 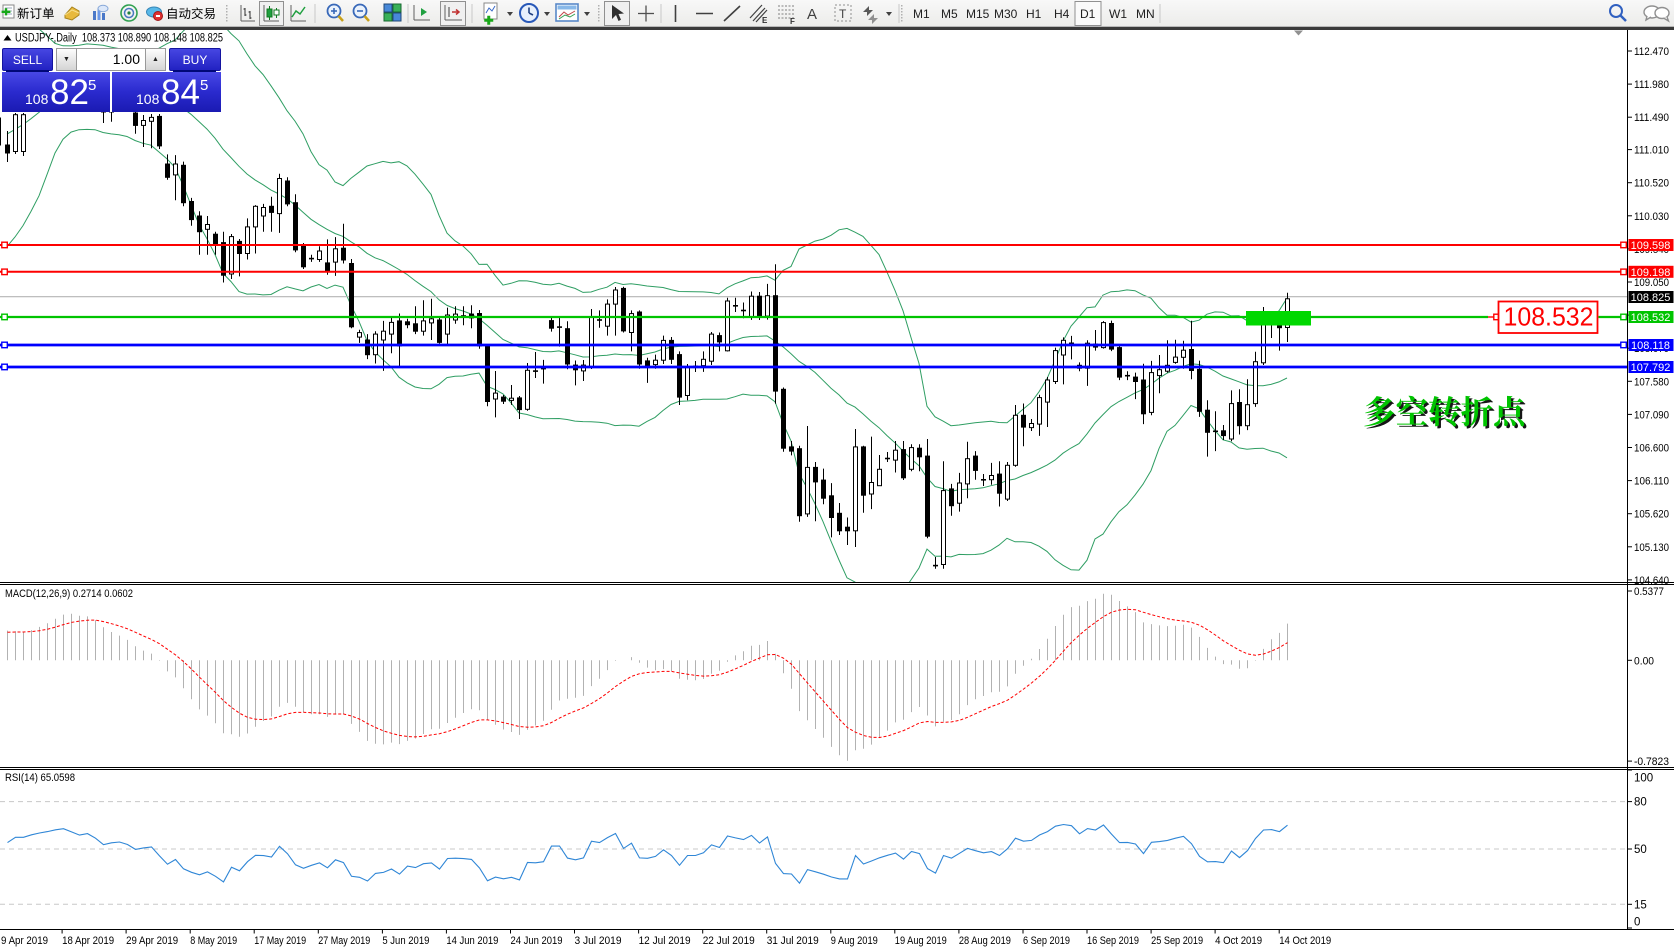 I want to click on svg-text: M15, so click(x=978, y=14).